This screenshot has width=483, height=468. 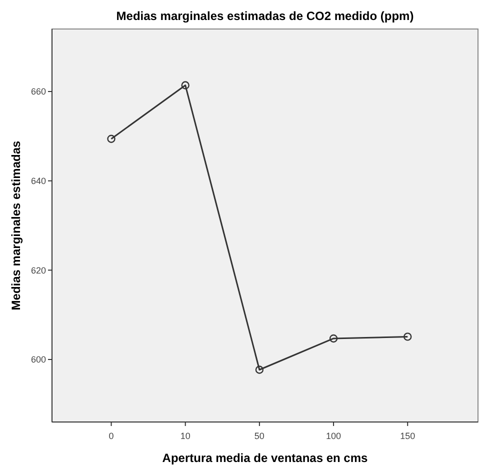 I want to click on x-axis-title: Apertura media de ventanas en cms, so click(x=265, y=458).